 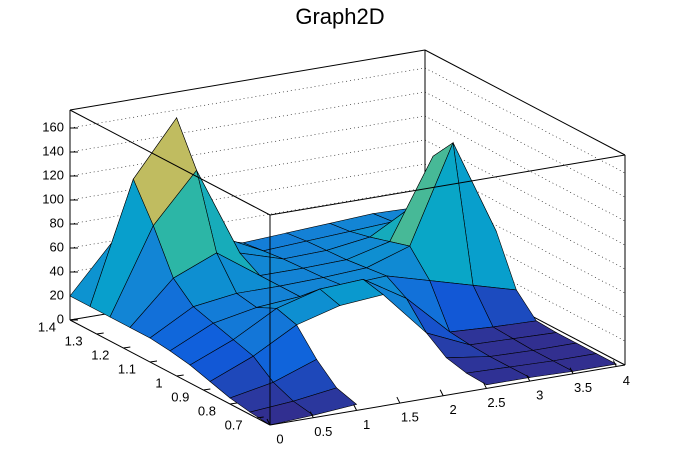 I want to click on y-tick-label: 1.4, so click(x=47, y=326).